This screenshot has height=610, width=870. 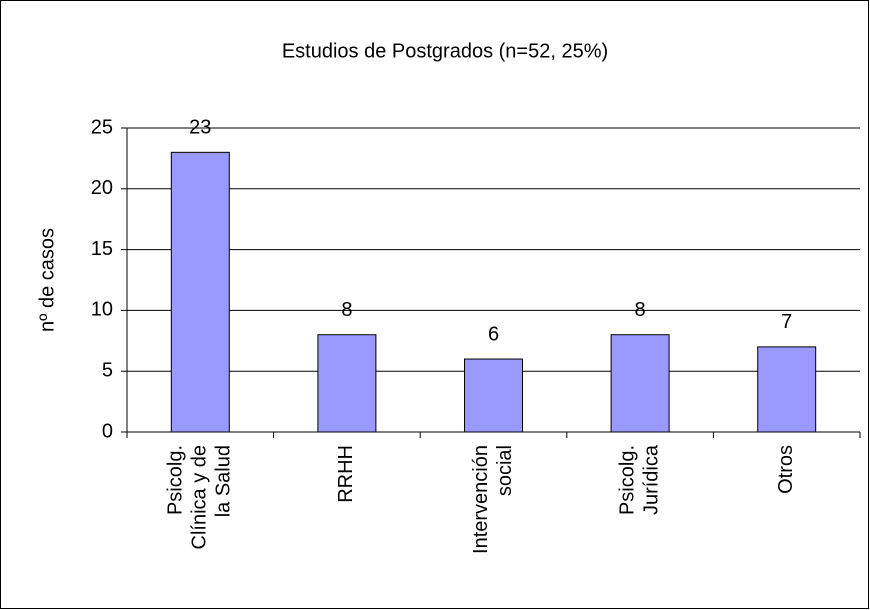 What do you see at coordinates (200, 497) in the screenshot?
I see `x-tick-label: Clínica y de` at bounding box center [200, 497].